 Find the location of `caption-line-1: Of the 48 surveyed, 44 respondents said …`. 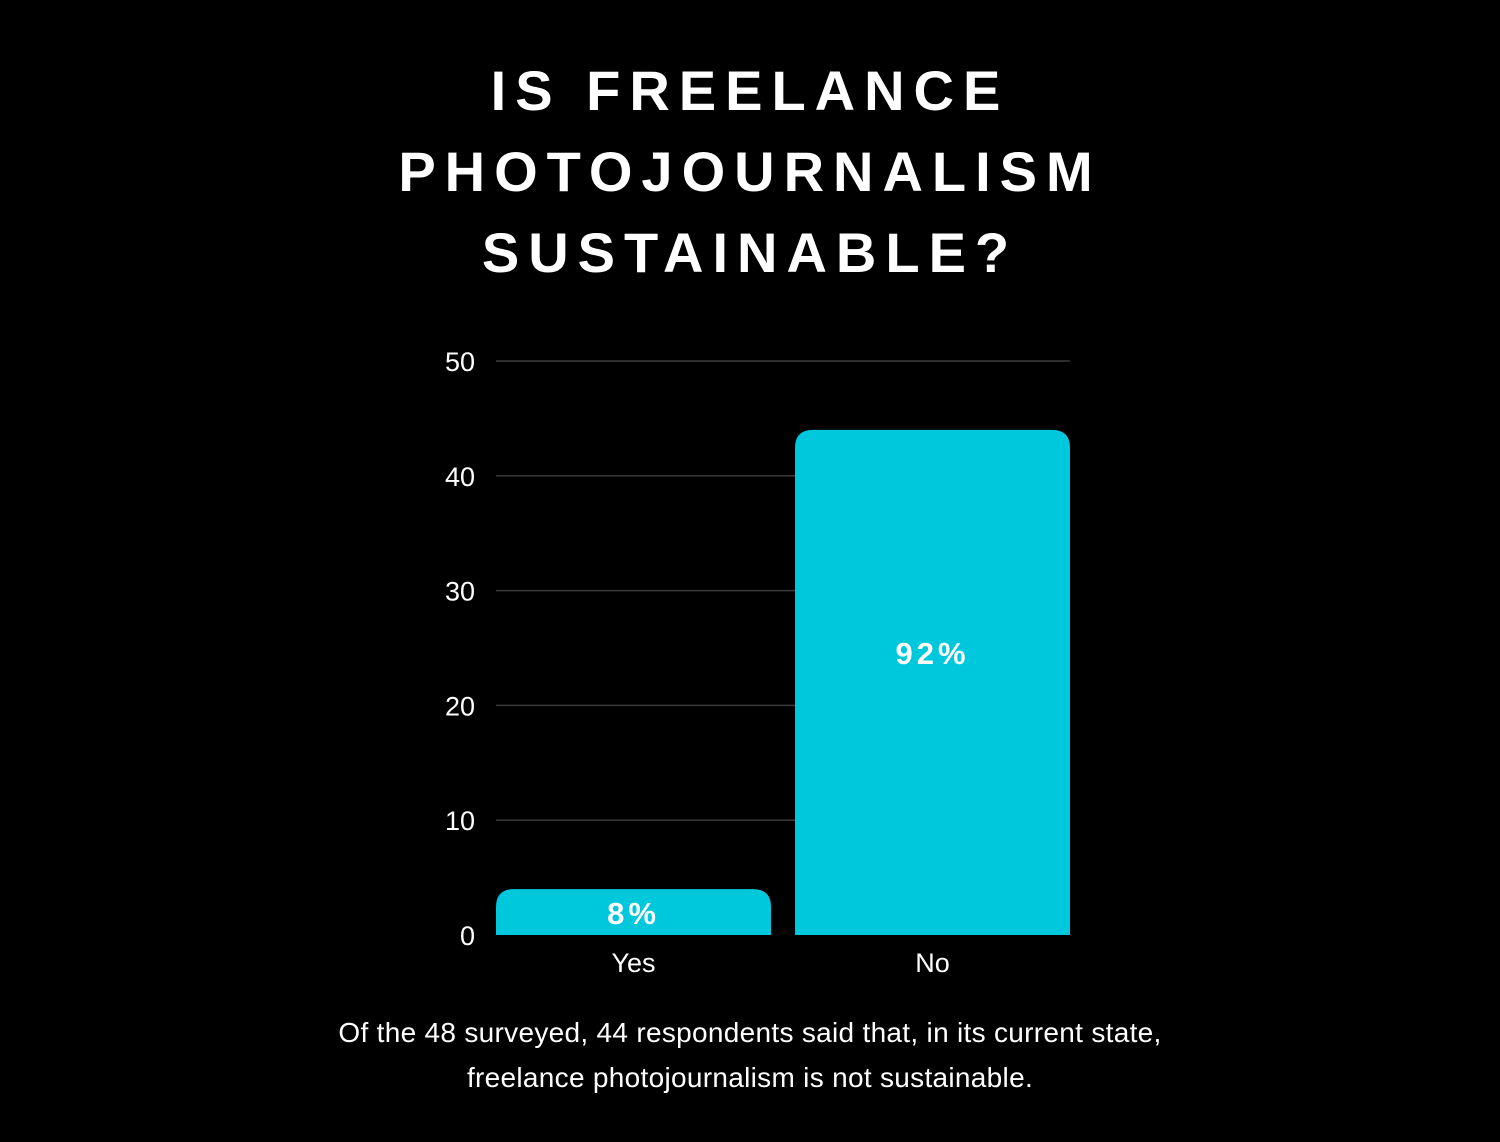

caption-line-1: Of the 48 surveyed, 44 respondents said … is located at coordinates (750, 1032).